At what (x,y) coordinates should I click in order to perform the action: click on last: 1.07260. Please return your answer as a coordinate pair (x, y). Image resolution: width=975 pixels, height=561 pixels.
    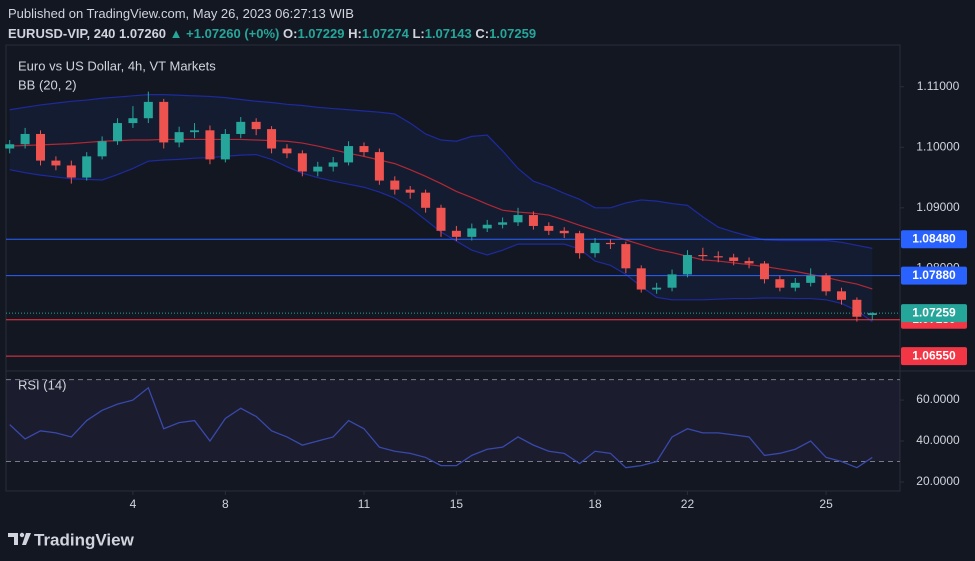
    Looking at the image, I should click on (143, 33).